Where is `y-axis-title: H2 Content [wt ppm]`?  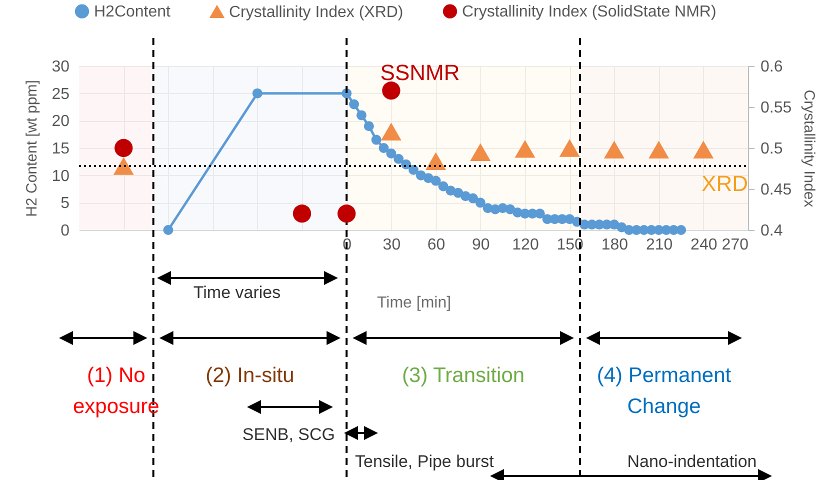 y-axis-title: H2 Content [wt ppm] is located at coordinates (32, 148).